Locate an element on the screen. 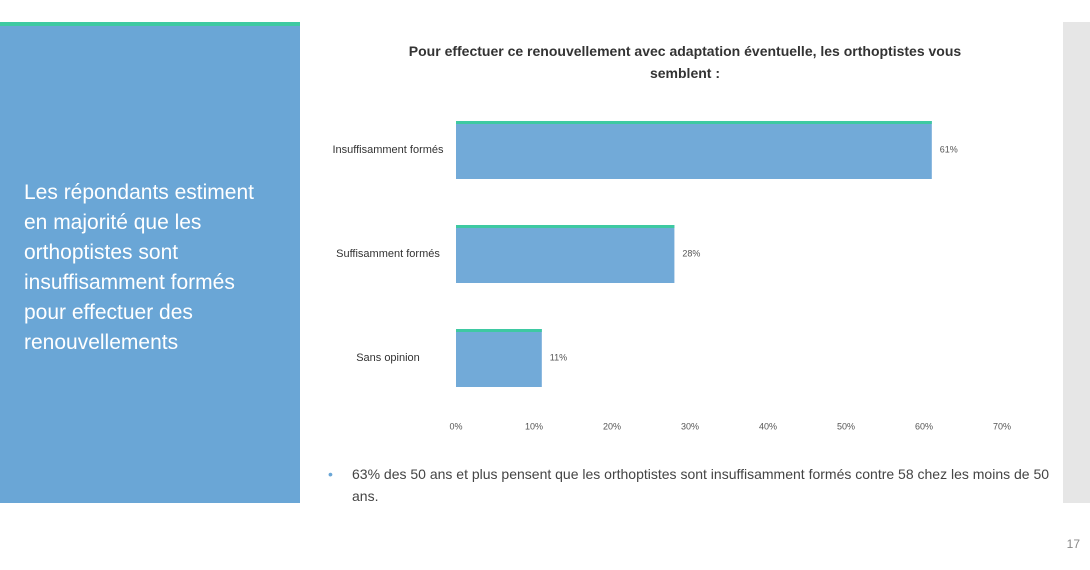 This screenshot has width=1090, height=570. value-label: 11% is located at coordinates (558, 357).